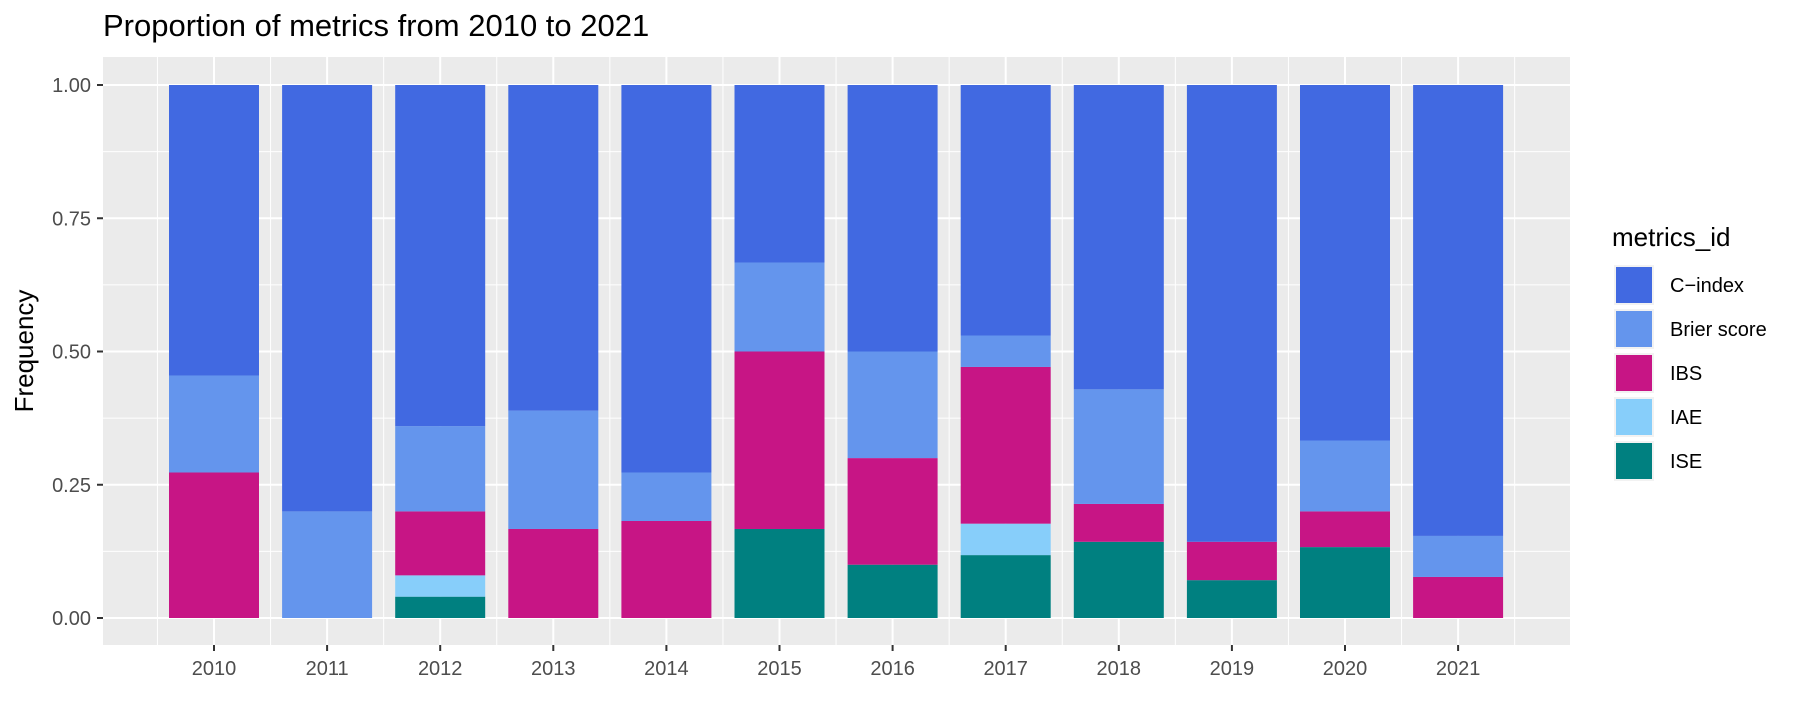 This screenshot has width=1800, height=720. What do you see at coordinates (440, 669) in the screenshot?
I see `x-tick-label: 2012` at bounding box center [440, 669].